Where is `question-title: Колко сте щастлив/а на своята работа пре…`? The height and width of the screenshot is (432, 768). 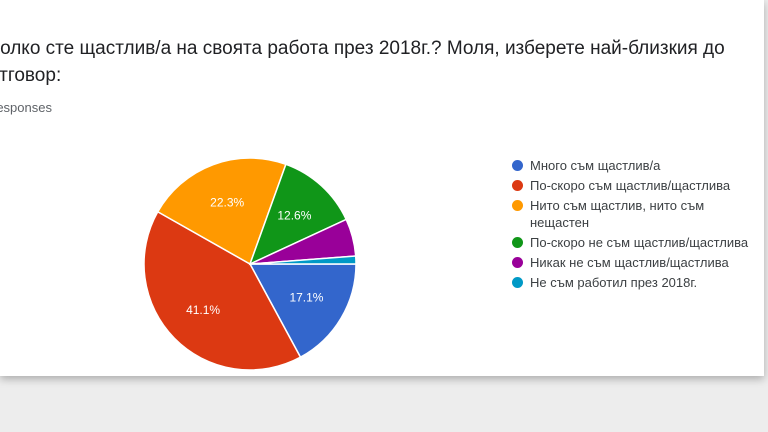 question-title: Колко сте щастлив/а на своята работа пре… is located at coordinates (362, 62).